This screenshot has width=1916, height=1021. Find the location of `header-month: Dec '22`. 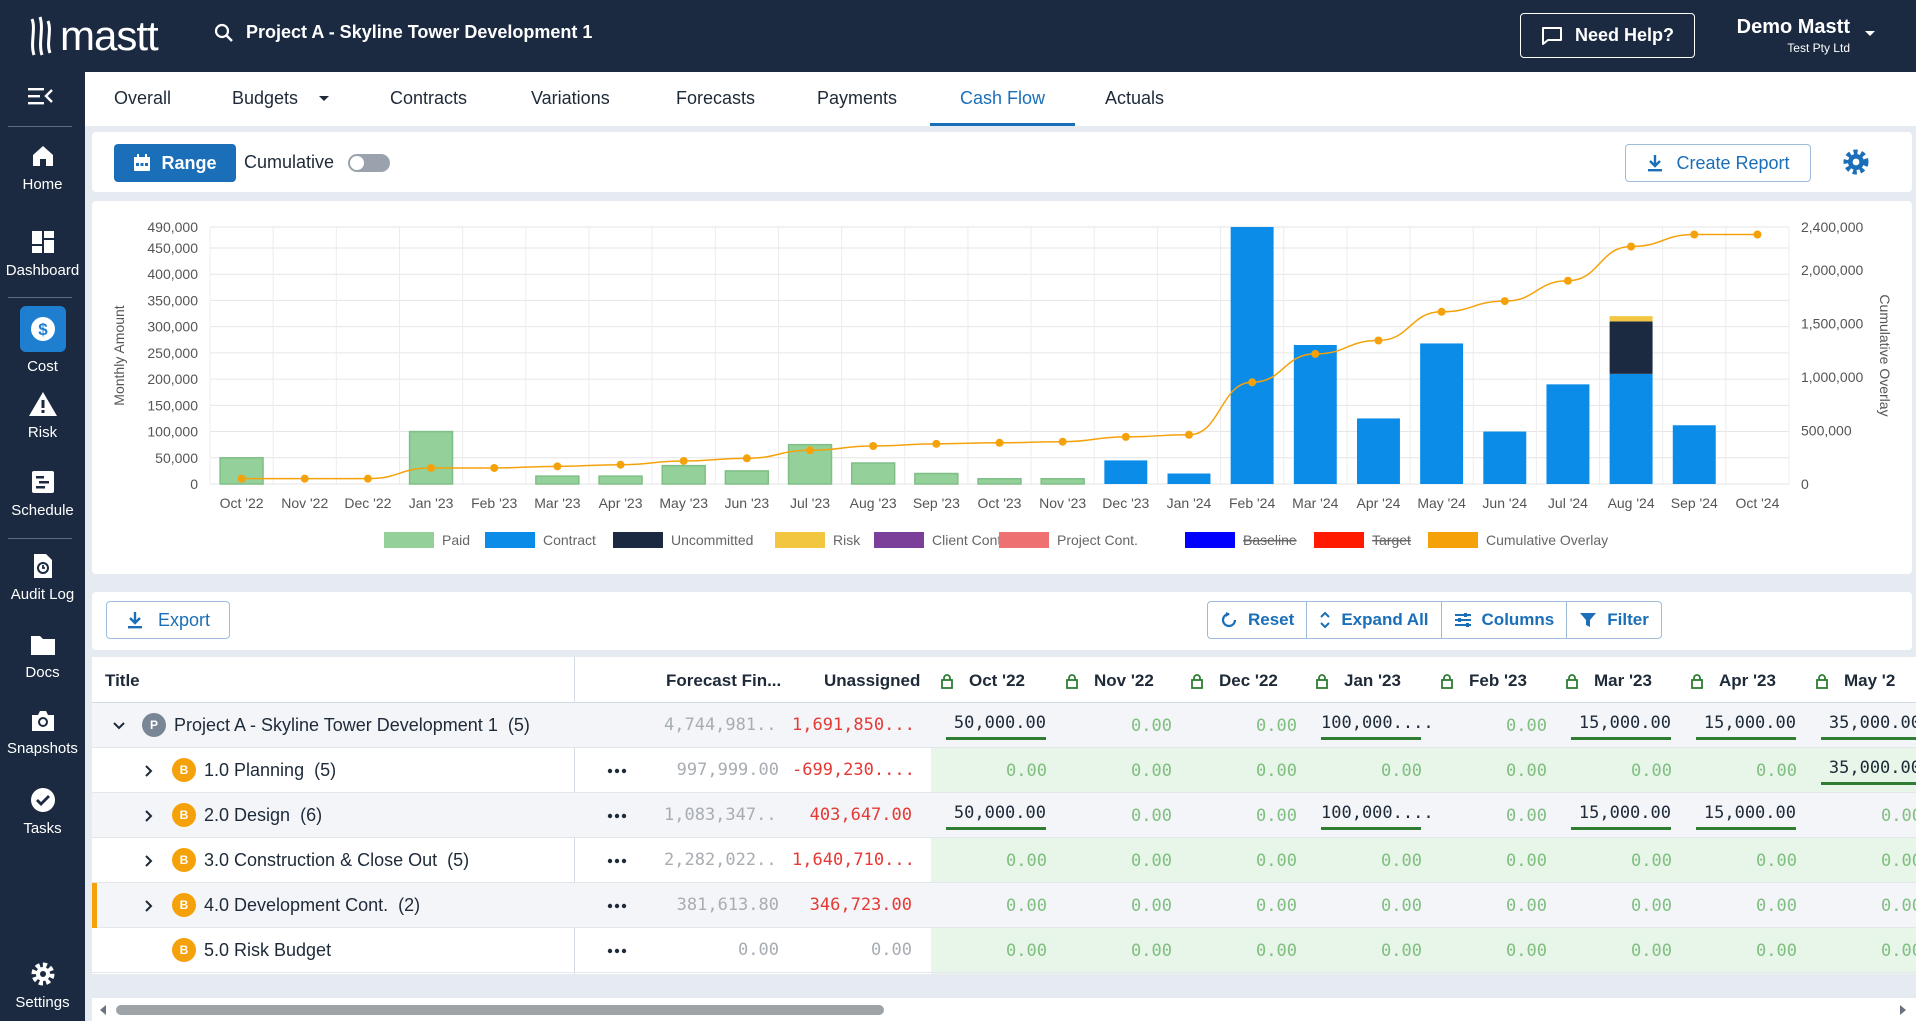

header-month: Dec '22 is located at coordinates (1248, 681).